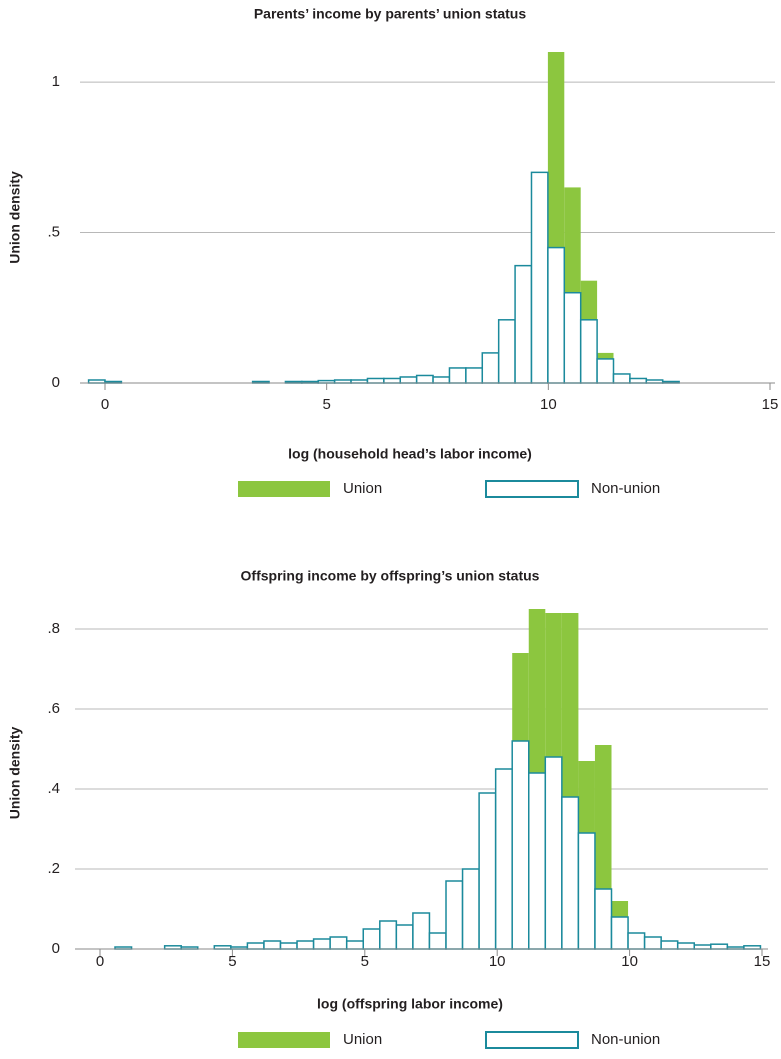 The width and height of the screenshot is (781, 1059). I want to click on y-tick-label: .6, so click(53, 708).